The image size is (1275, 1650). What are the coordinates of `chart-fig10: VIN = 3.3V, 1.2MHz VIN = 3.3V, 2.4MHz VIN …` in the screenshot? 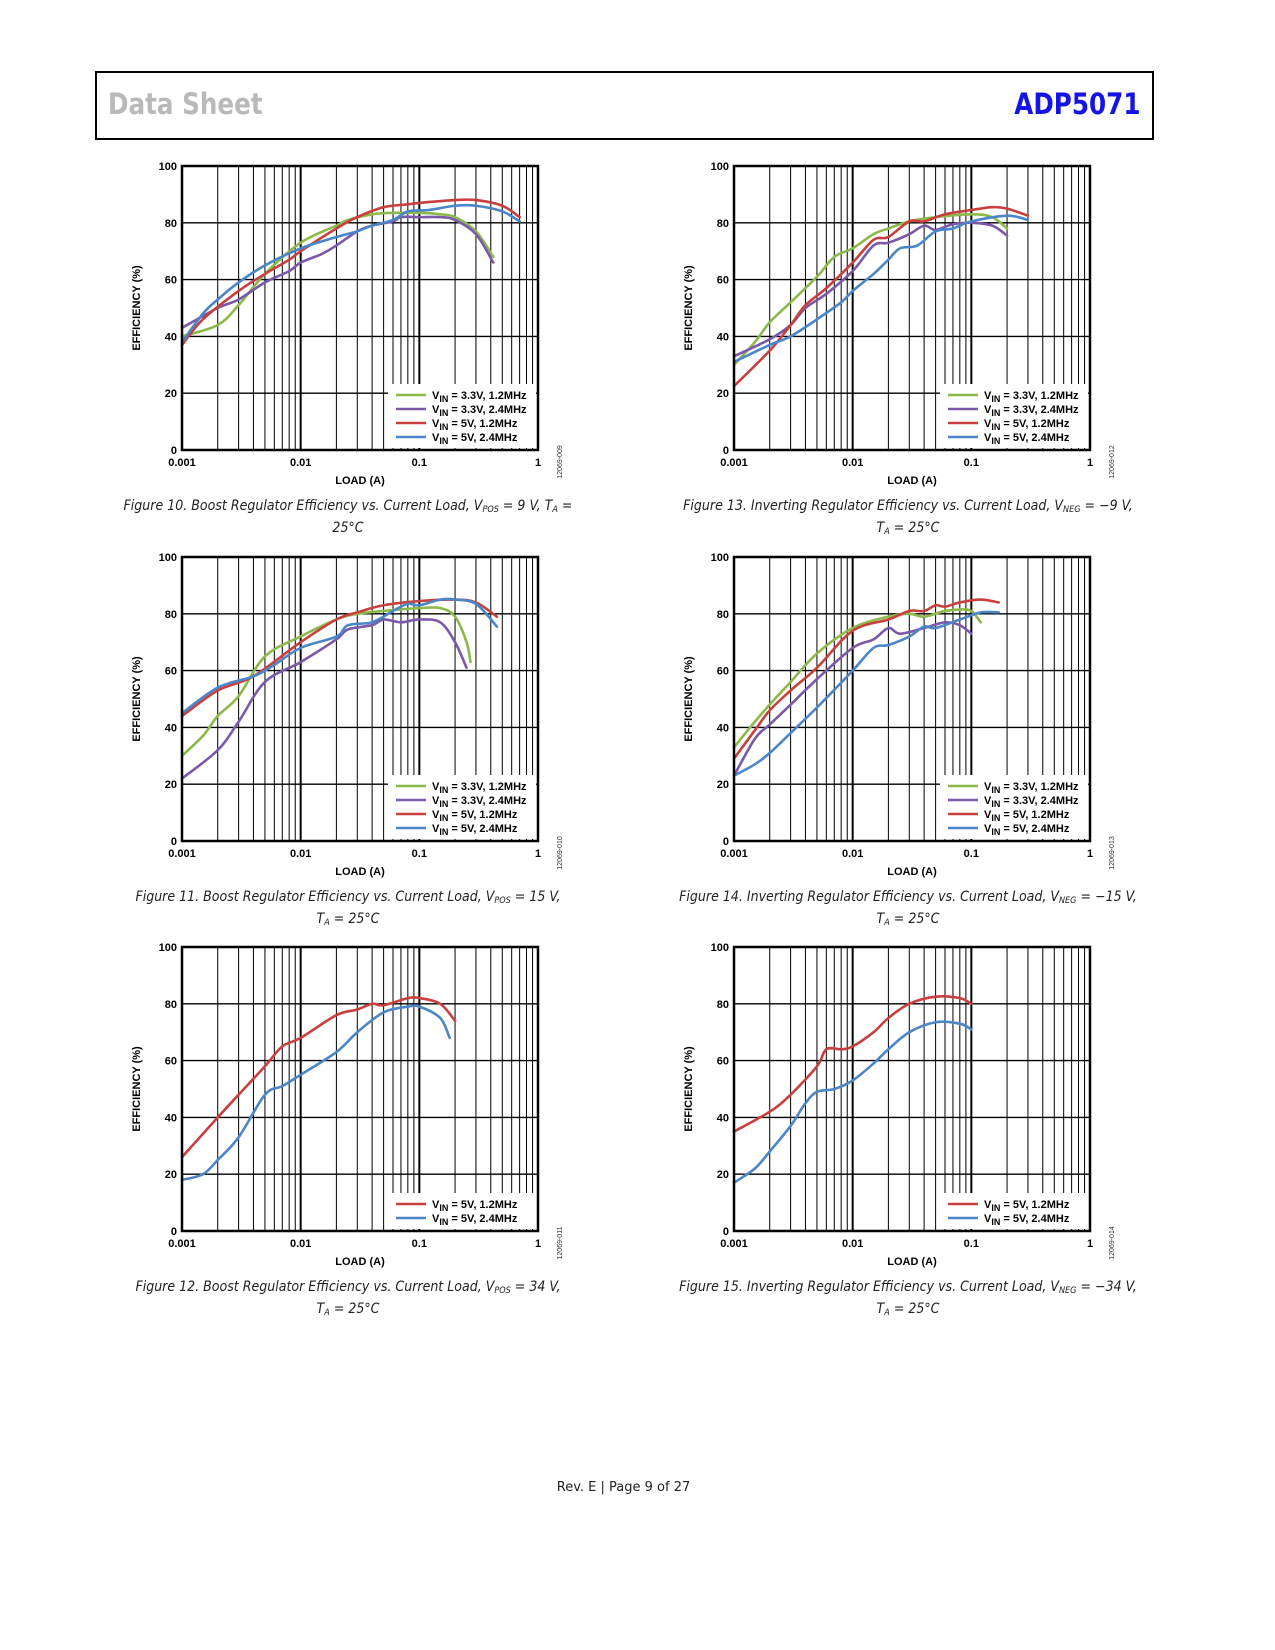 It's located at (357, 326).